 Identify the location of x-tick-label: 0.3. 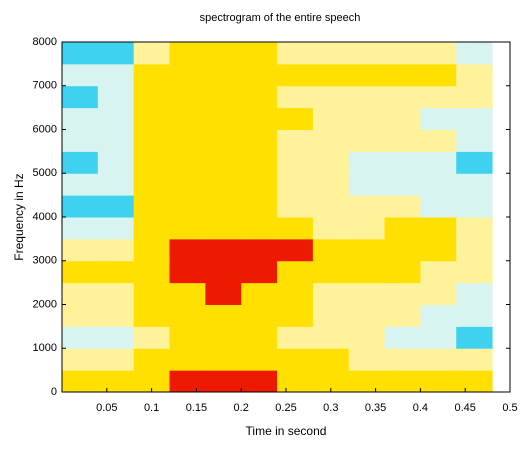
(330, 408).